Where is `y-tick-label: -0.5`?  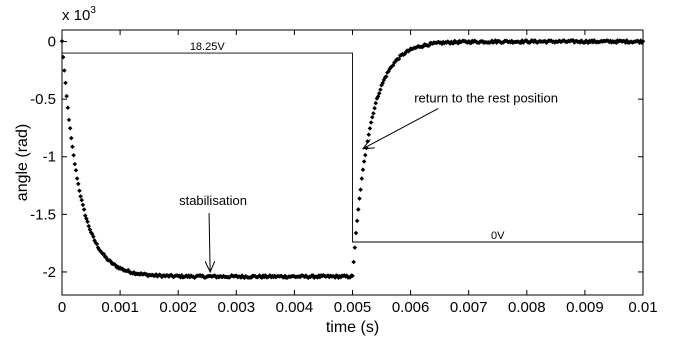 y-tick-label: -0.5 is located at coordinates (43, 99).